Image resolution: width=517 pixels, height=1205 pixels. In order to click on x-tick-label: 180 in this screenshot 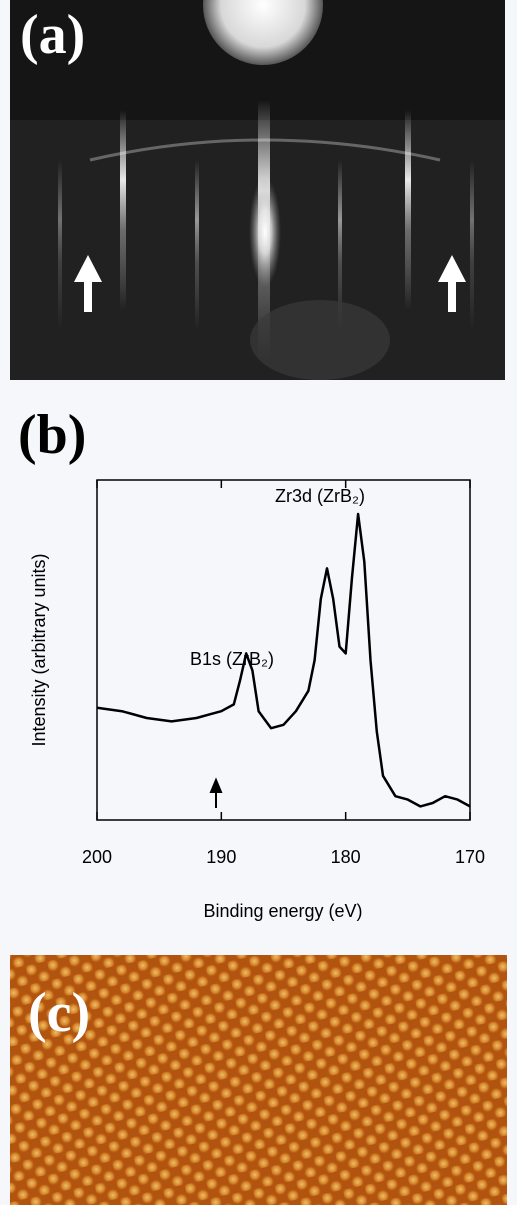, I will do `click(346, 857)`.